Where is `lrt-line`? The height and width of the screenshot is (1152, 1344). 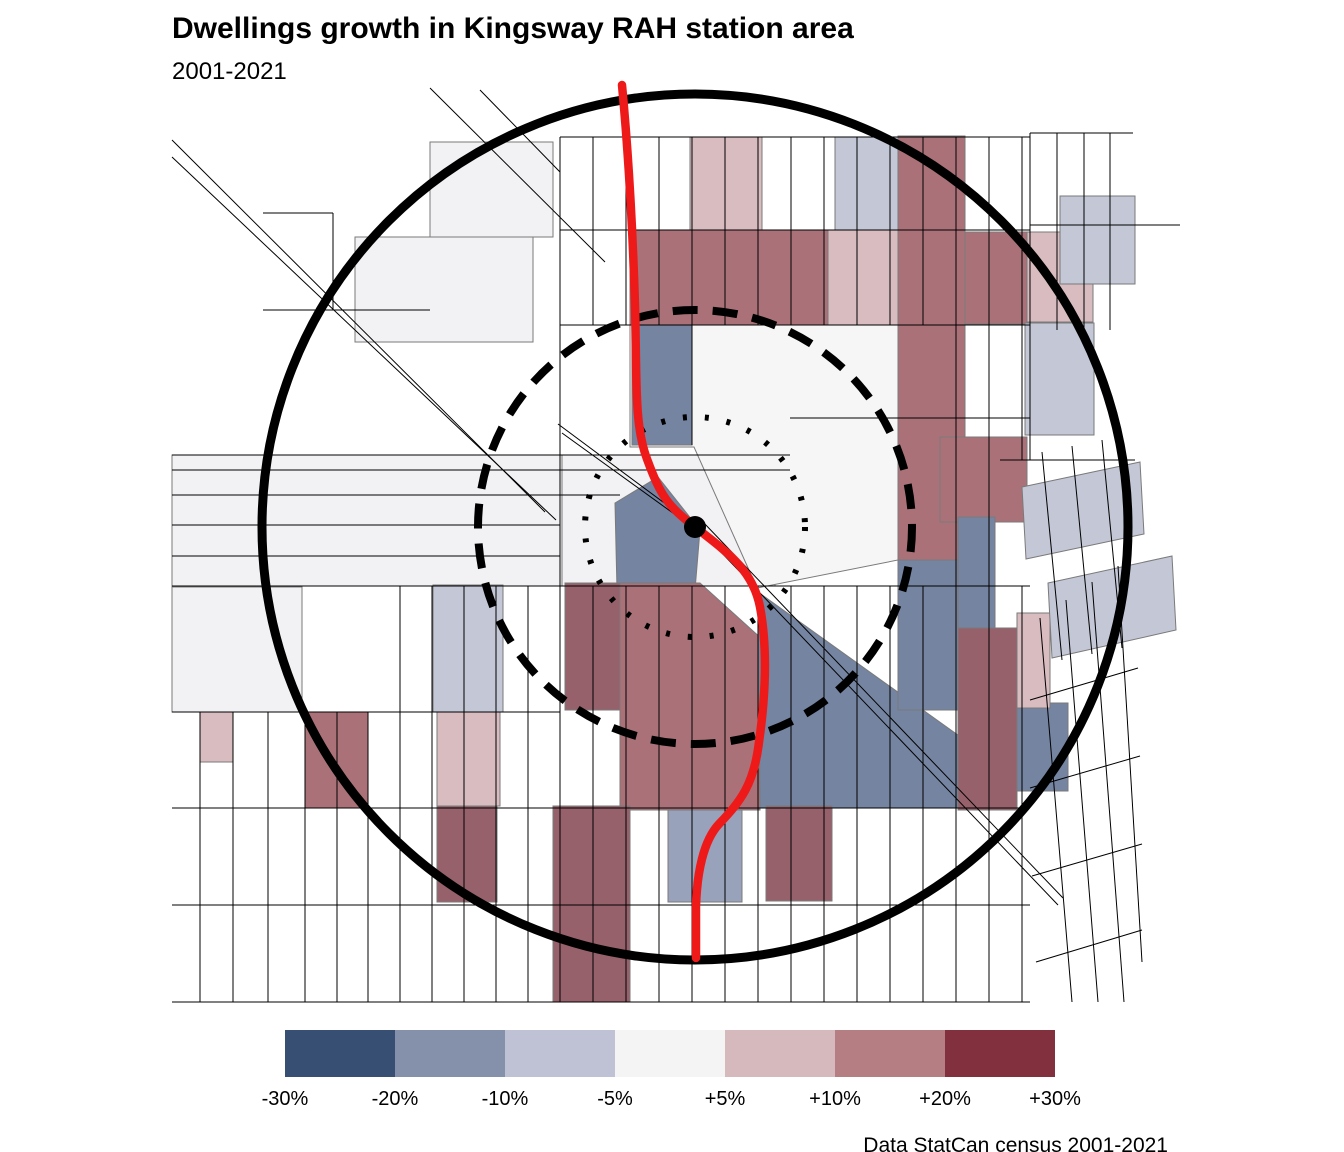
lrt-line is located at coordinates (693, 521).